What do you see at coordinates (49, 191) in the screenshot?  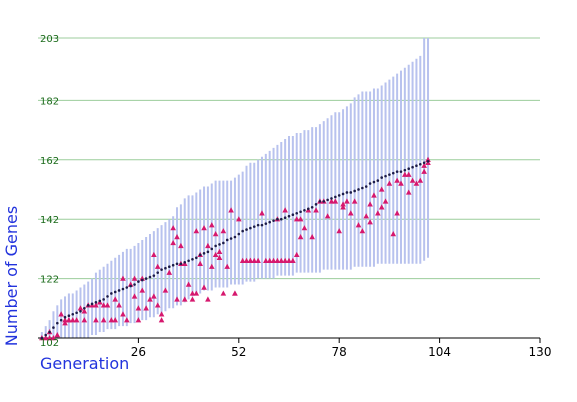 I see `y-tick-labels: 102 122 142 162 182 203` at bounding box center [49, 191].